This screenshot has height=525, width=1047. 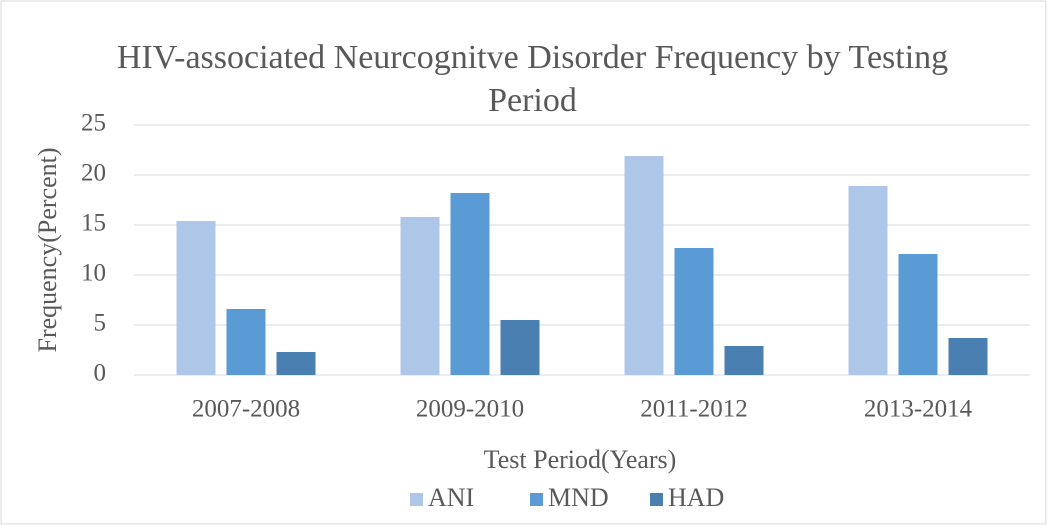 What do you see at coordinates (100, 323) in the screenshot?
I see `y-tick-label: 5` at bounding box center [100, 323].